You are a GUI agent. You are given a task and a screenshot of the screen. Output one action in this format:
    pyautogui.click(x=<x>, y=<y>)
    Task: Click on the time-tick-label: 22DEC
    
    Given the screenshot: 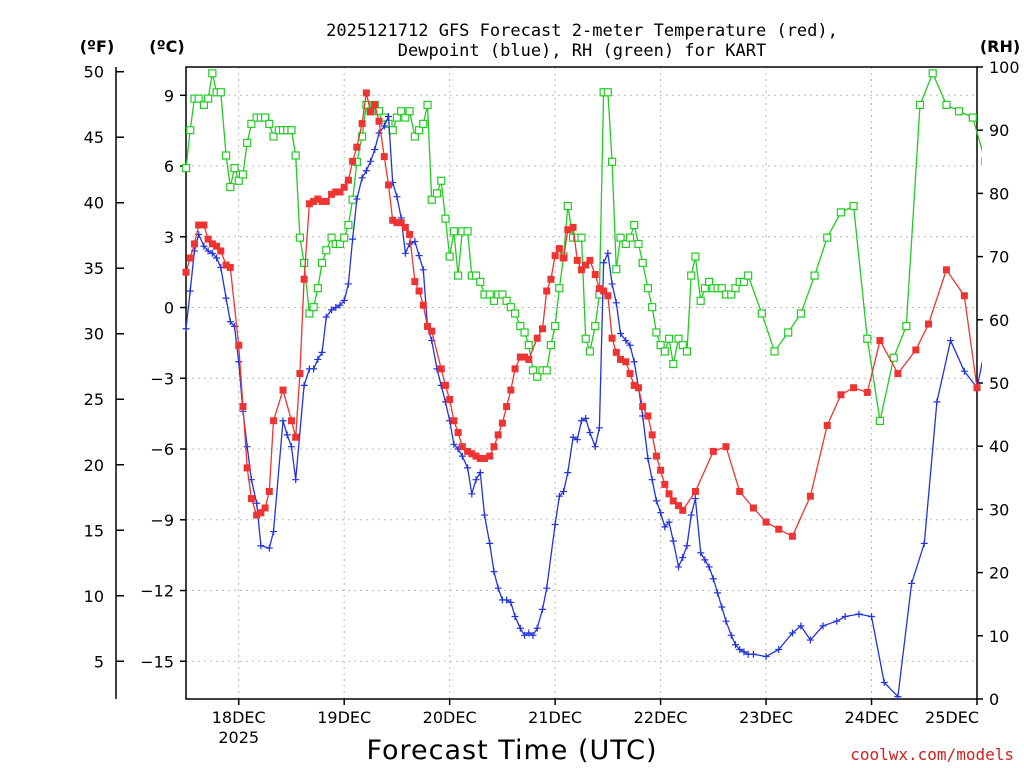 What is the action you would take?
    pyautogui.click(x=661, y=717)
    